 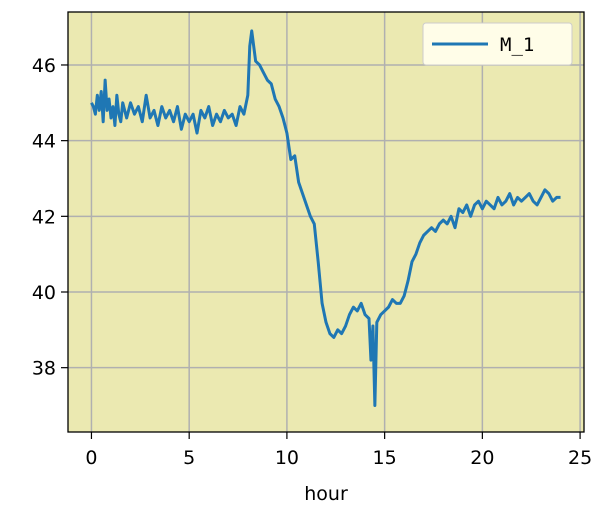 I want to click on y-tick-label: 42, so click(x=44, y=217).